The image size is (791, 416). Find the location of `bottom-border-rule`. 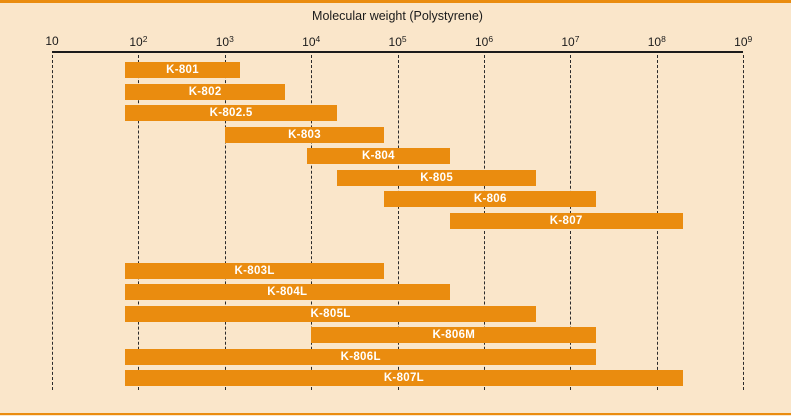

bottom-border-rule is located at coordinates (395, 413).